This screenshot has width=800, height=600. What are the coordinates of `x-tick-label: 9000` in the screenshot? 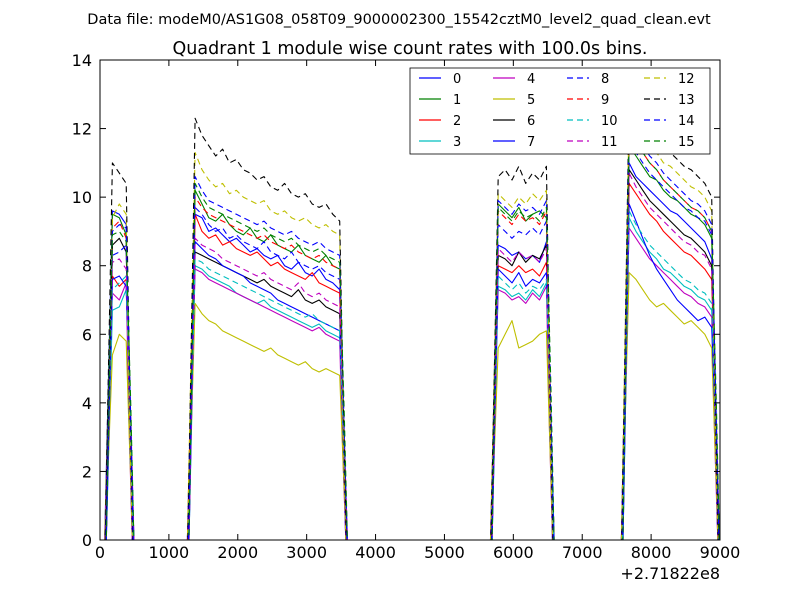 It's located at (720, 552).